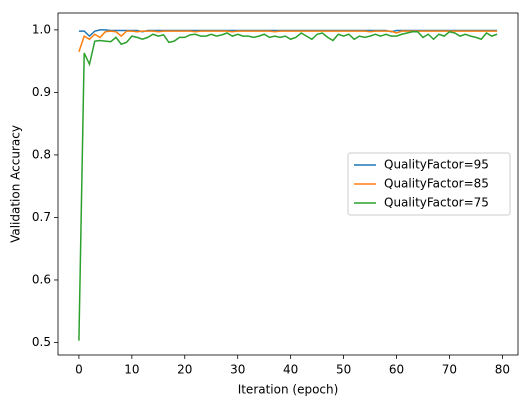 The height and width of the screenshot is (408, 532). I want to click on x-tick-label: 40, so click(290, 370).